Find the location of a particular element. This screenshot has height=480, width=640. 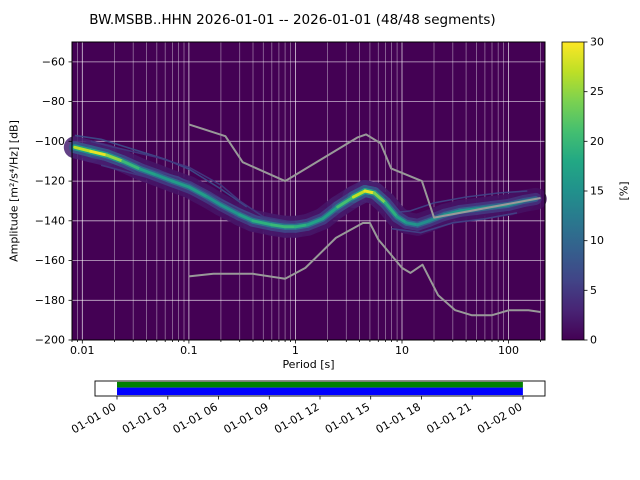

svg-text: 20 is located at coordinates (597, 141).